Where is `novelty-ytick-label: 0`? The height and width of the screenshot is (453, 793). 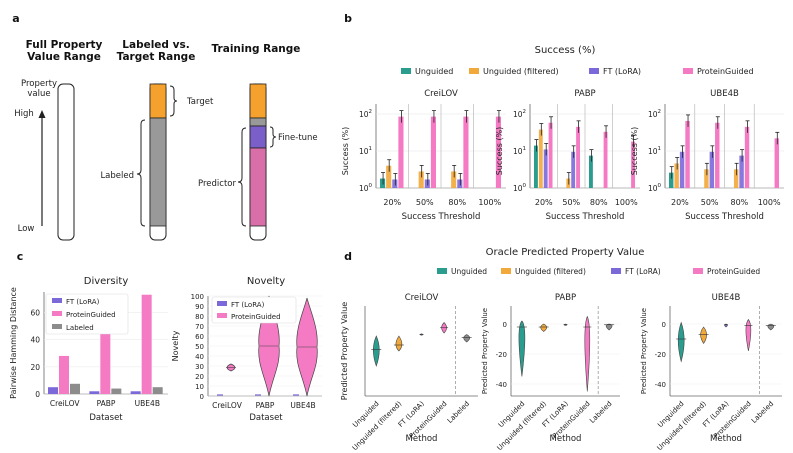
novelty-ytick-label: 0 is located at coordinates (202, 397).